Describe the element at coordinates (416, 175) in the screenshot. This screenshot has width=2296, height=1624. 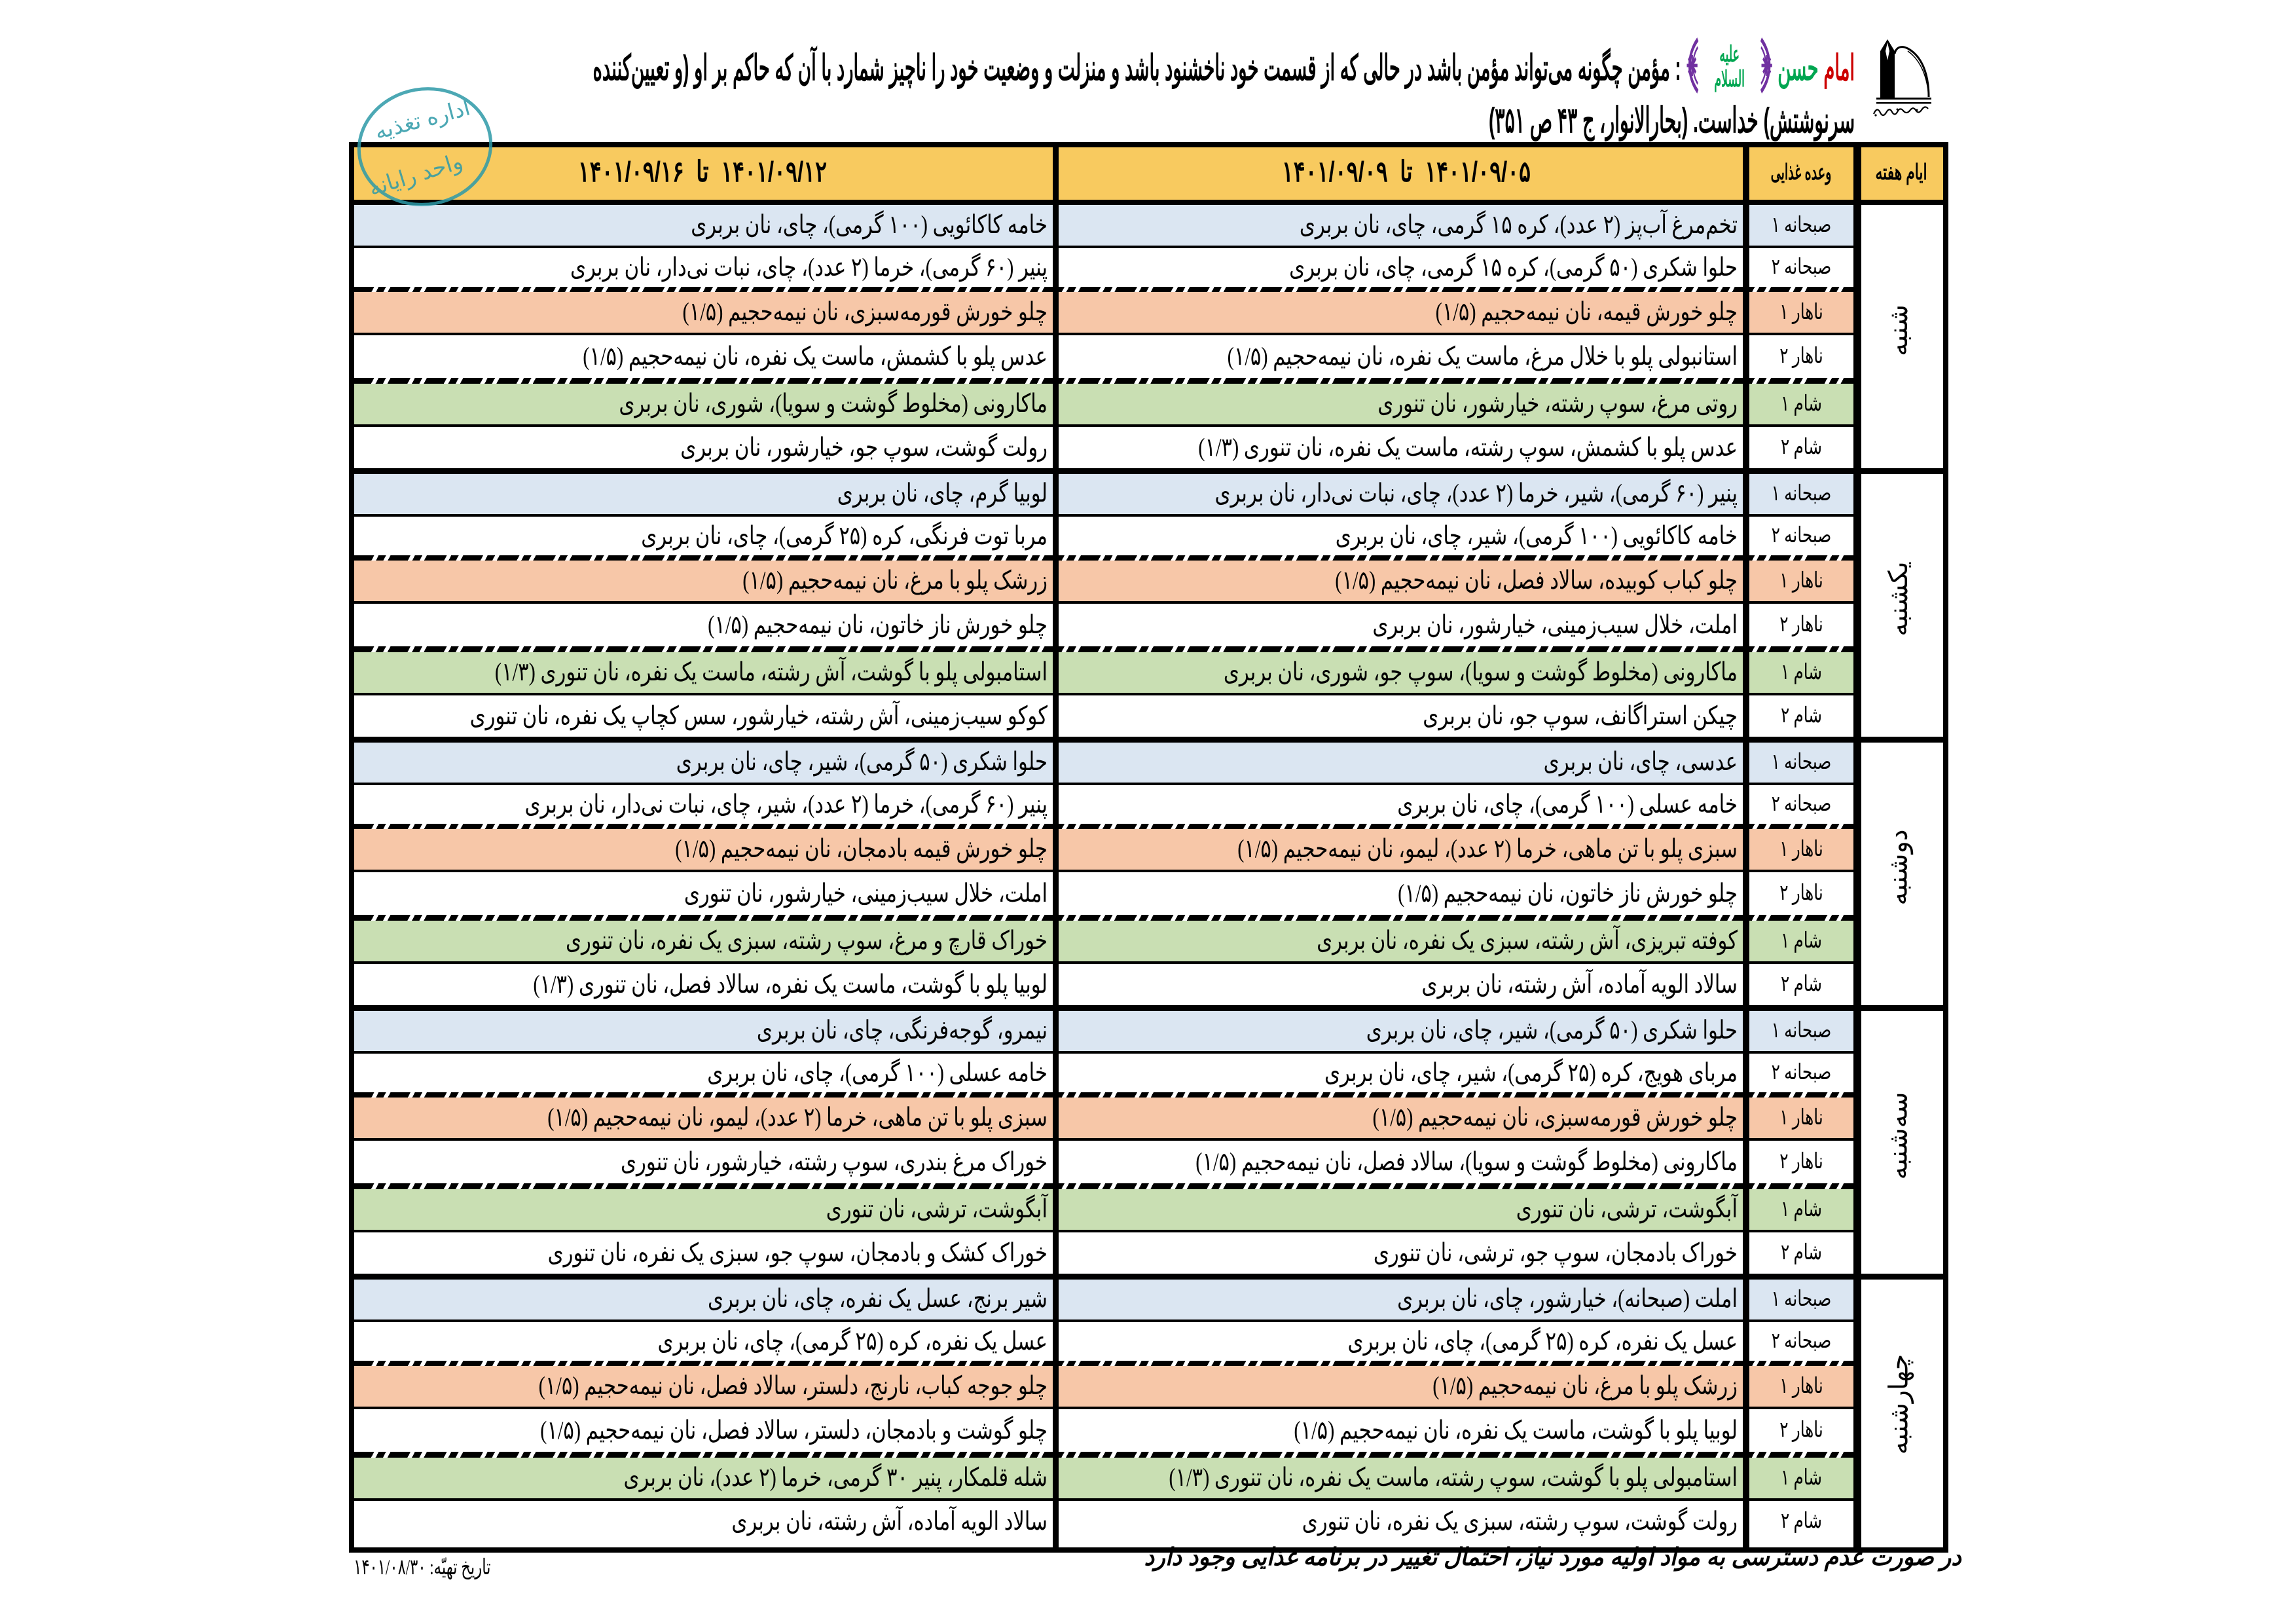
I see `svg-text: واحد رایانه` at that location.